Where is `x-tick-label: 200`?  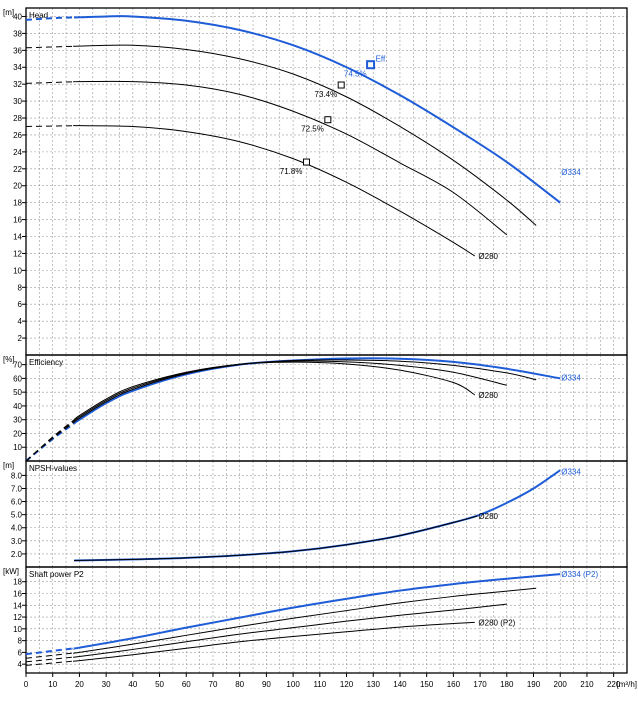
x-tick-label: 200 is located at coordinates (561, 684).